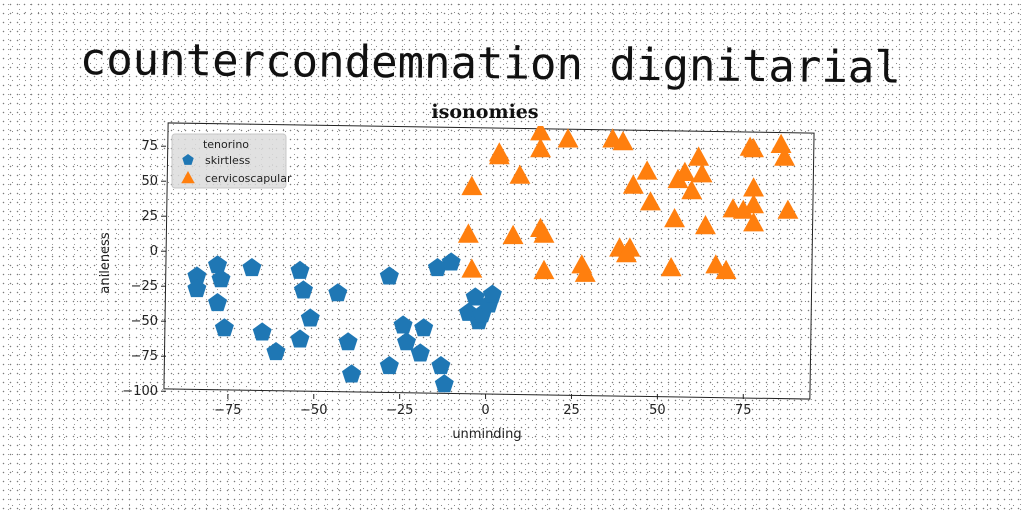  Describe the element at coordinates (149, 181) in the screenshot. I see `y-tick-label: 50` at that location.